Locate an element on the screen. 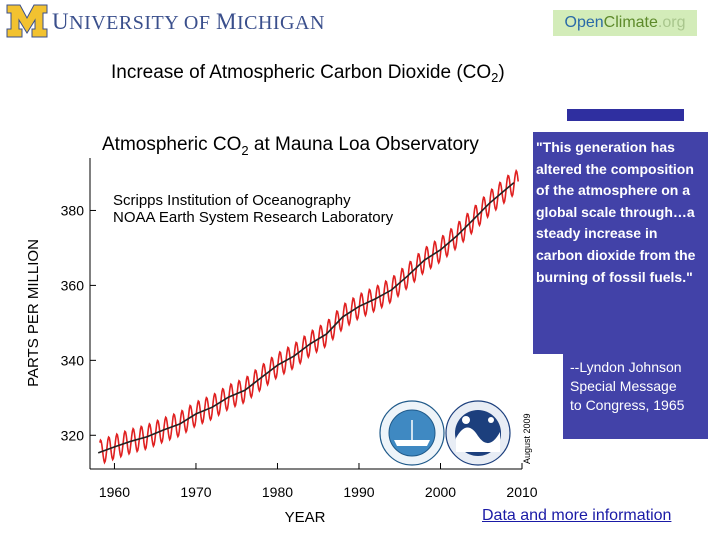 This screenshot has width=720, height=540. attribution-box is located at coordinates (635, 396).